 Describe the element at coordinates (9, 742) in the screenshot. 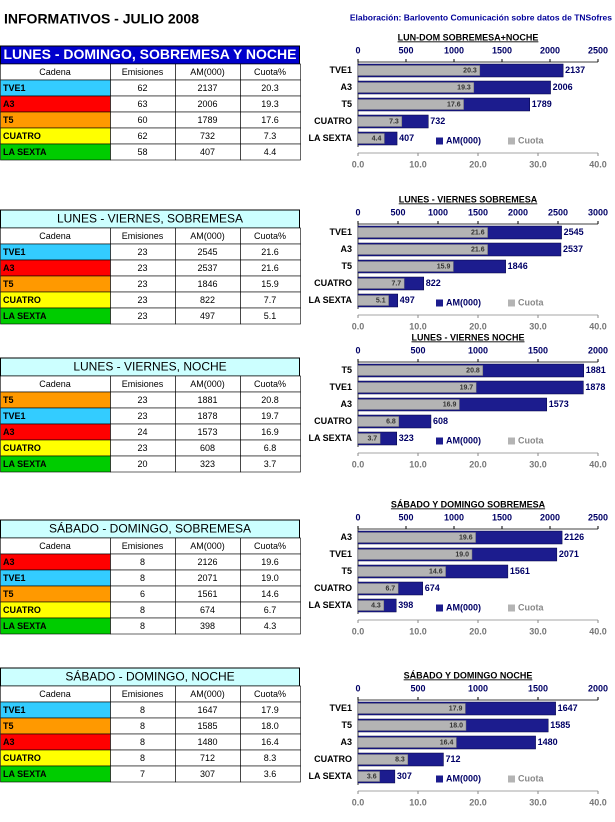

I see `channel-name: A3` at that location.